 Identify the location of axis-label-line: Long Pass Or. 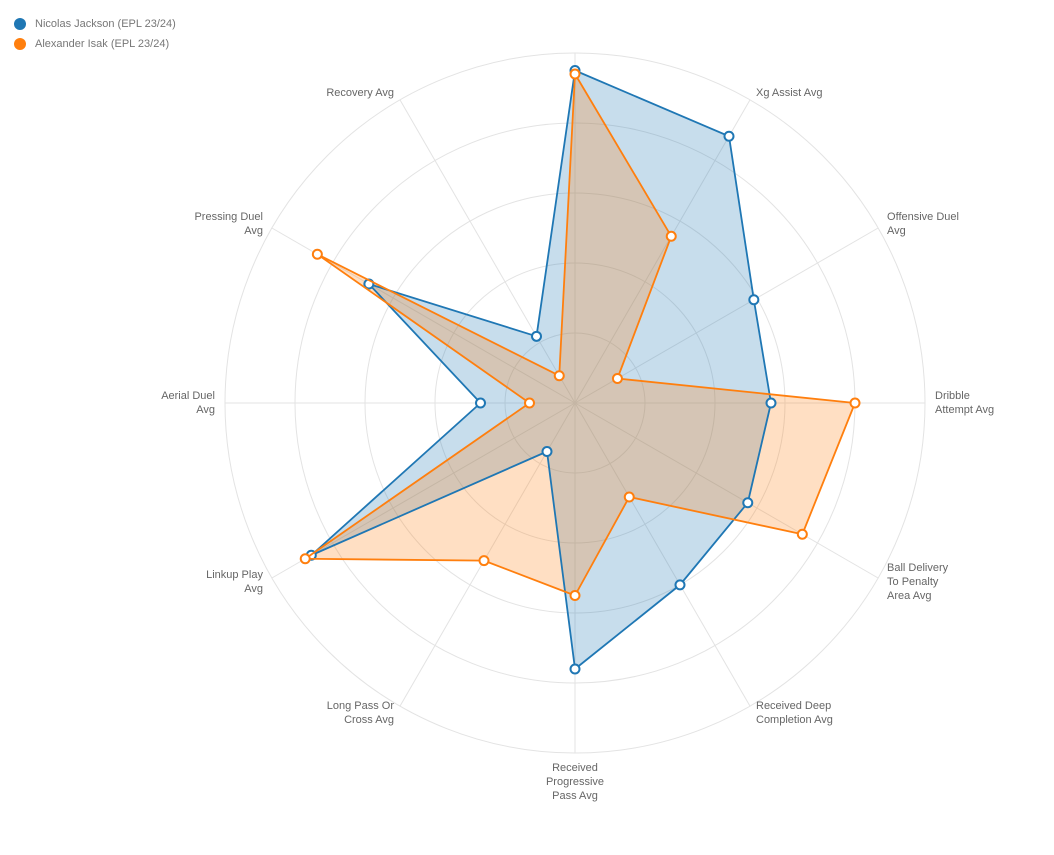
(361, 706).